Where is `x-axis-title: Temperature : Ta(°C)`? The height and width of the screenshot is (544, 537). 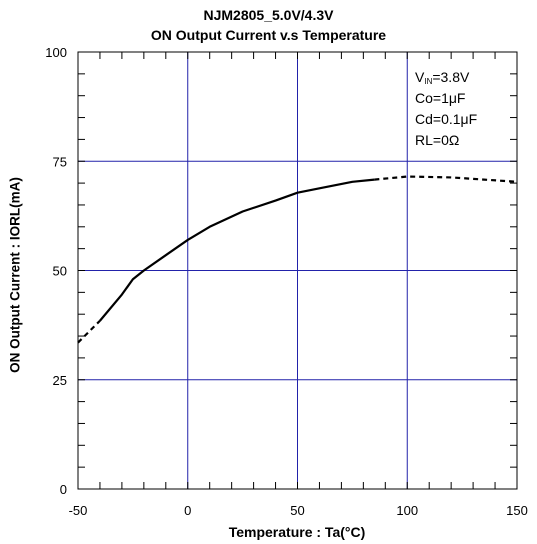 x-axis-title: Temperature : Ta(°C) is located at coordinates (297, 532).